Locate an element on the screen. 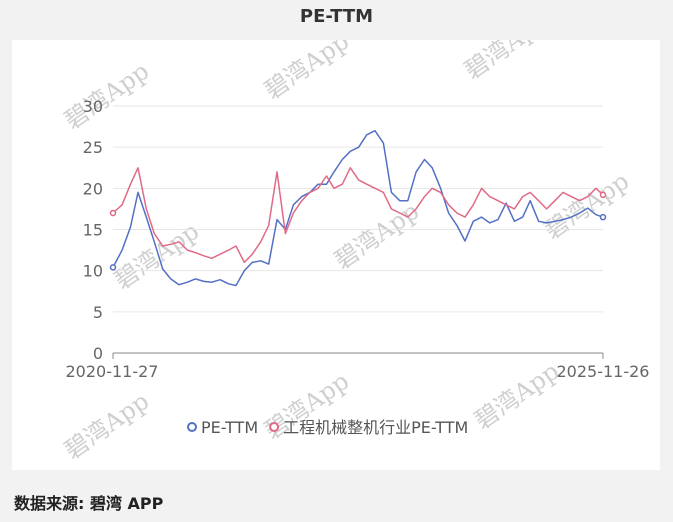 The image size is (673, 522). legend-label: PE-TTM is located at coordinates (229, 427).